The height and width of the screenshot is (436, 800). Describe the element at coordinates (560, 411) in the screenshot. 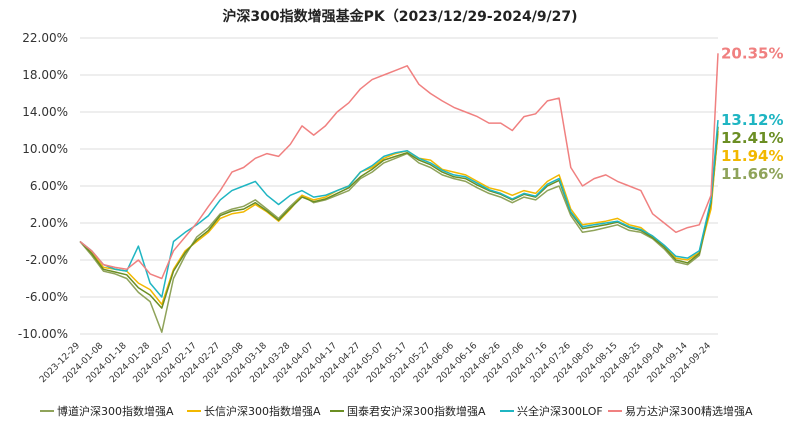

I see `legend-label: 兴全沪深300LOF` at that location.